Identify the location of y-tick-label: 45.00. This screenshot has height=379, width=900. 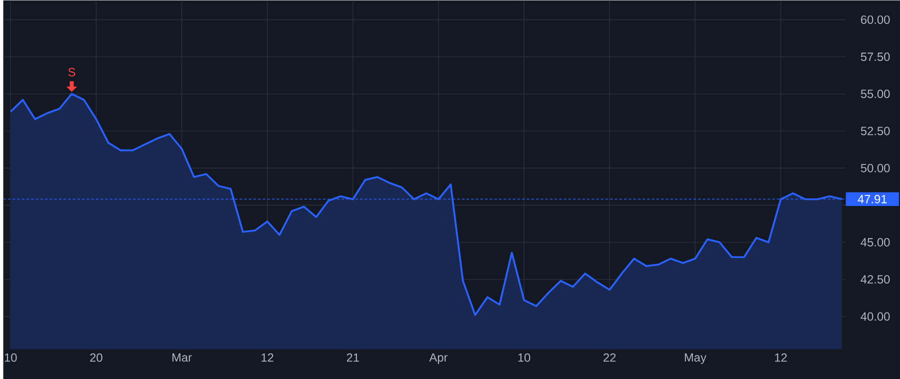
(875, 242).